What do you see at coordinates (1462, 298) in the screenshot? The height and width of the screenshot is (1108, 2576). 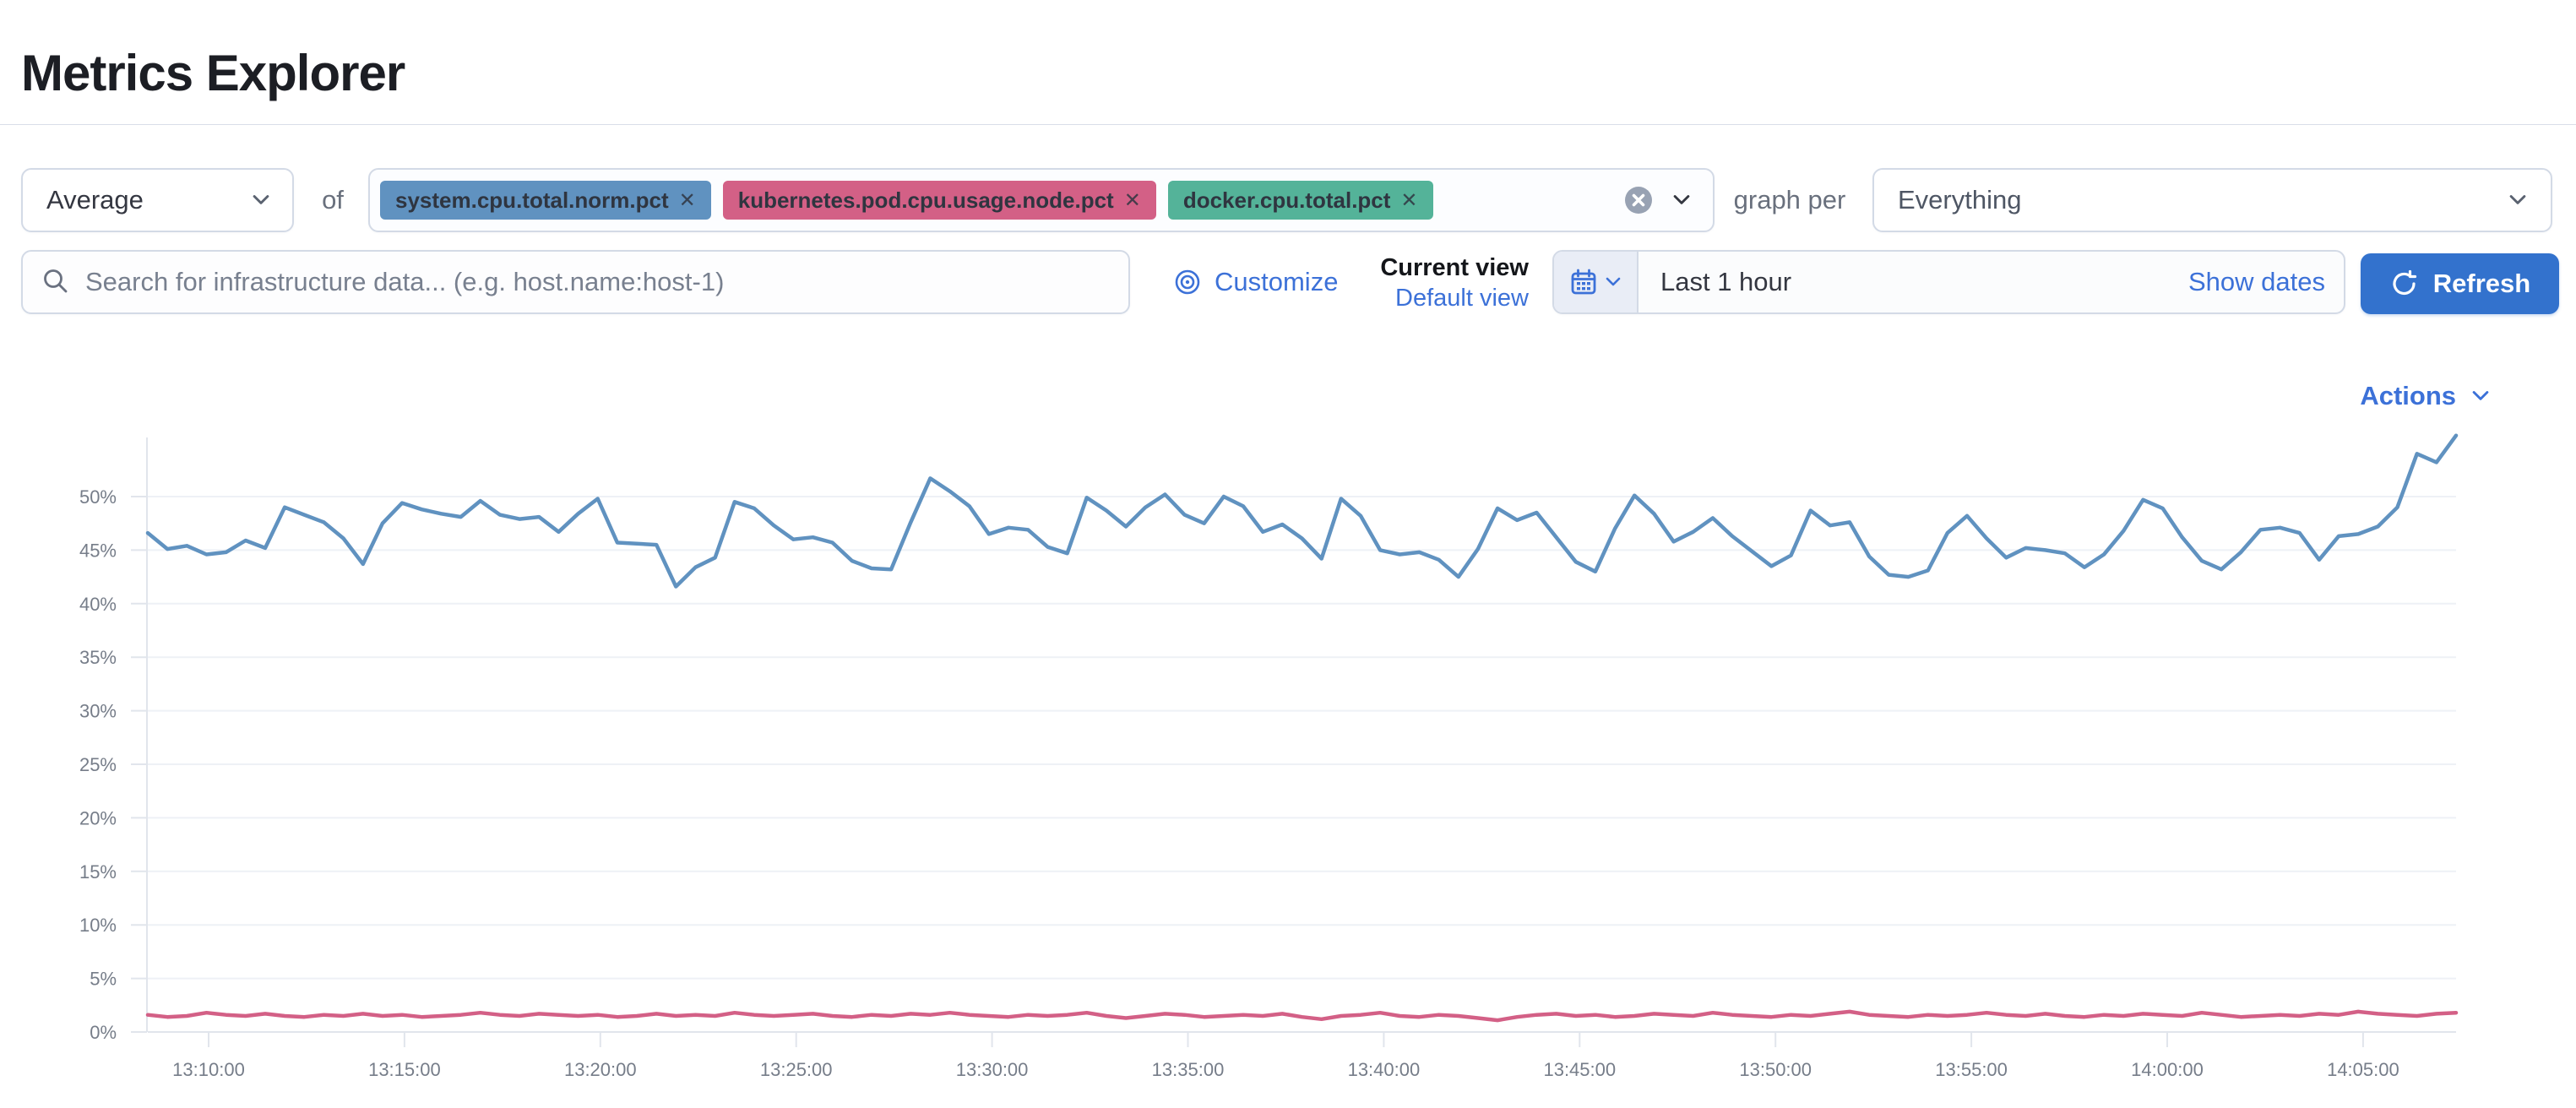 I see `default-view-link: Default view` at bounding box center [1462, 298].